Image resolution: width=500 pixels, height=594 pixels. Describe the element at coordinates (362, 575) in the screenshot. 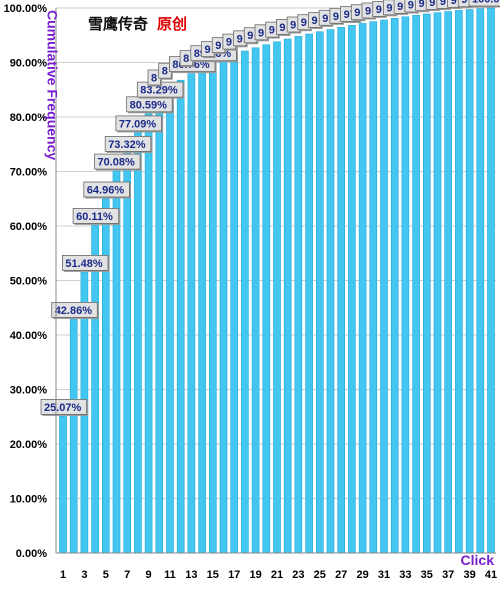

I see `x-tick-label: 29` at that location.